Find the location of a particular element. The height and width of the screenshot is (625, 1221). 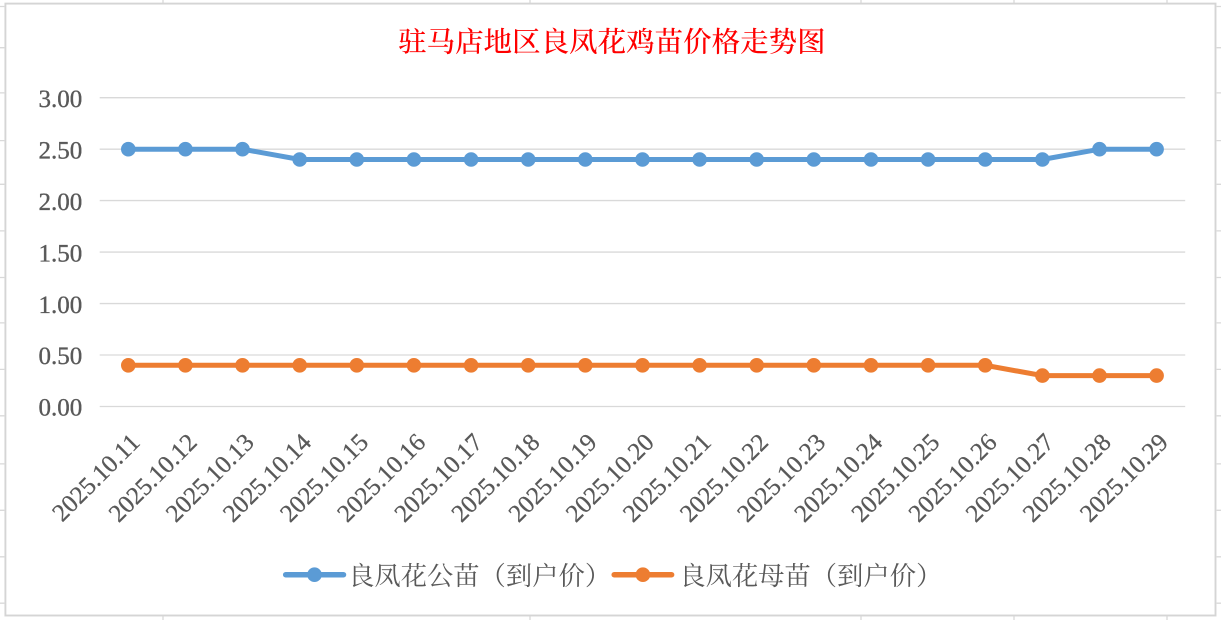

svg-text: 0.00 is located at coordinates (60, 408).